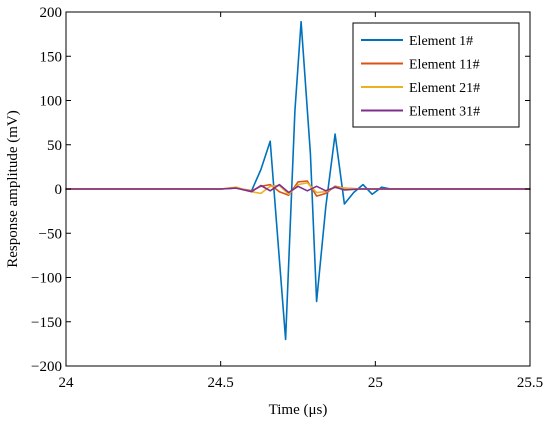  Describe the element at coordinates (50, 234) in the screenshot. I see `y-tick-label: −50` at that location.